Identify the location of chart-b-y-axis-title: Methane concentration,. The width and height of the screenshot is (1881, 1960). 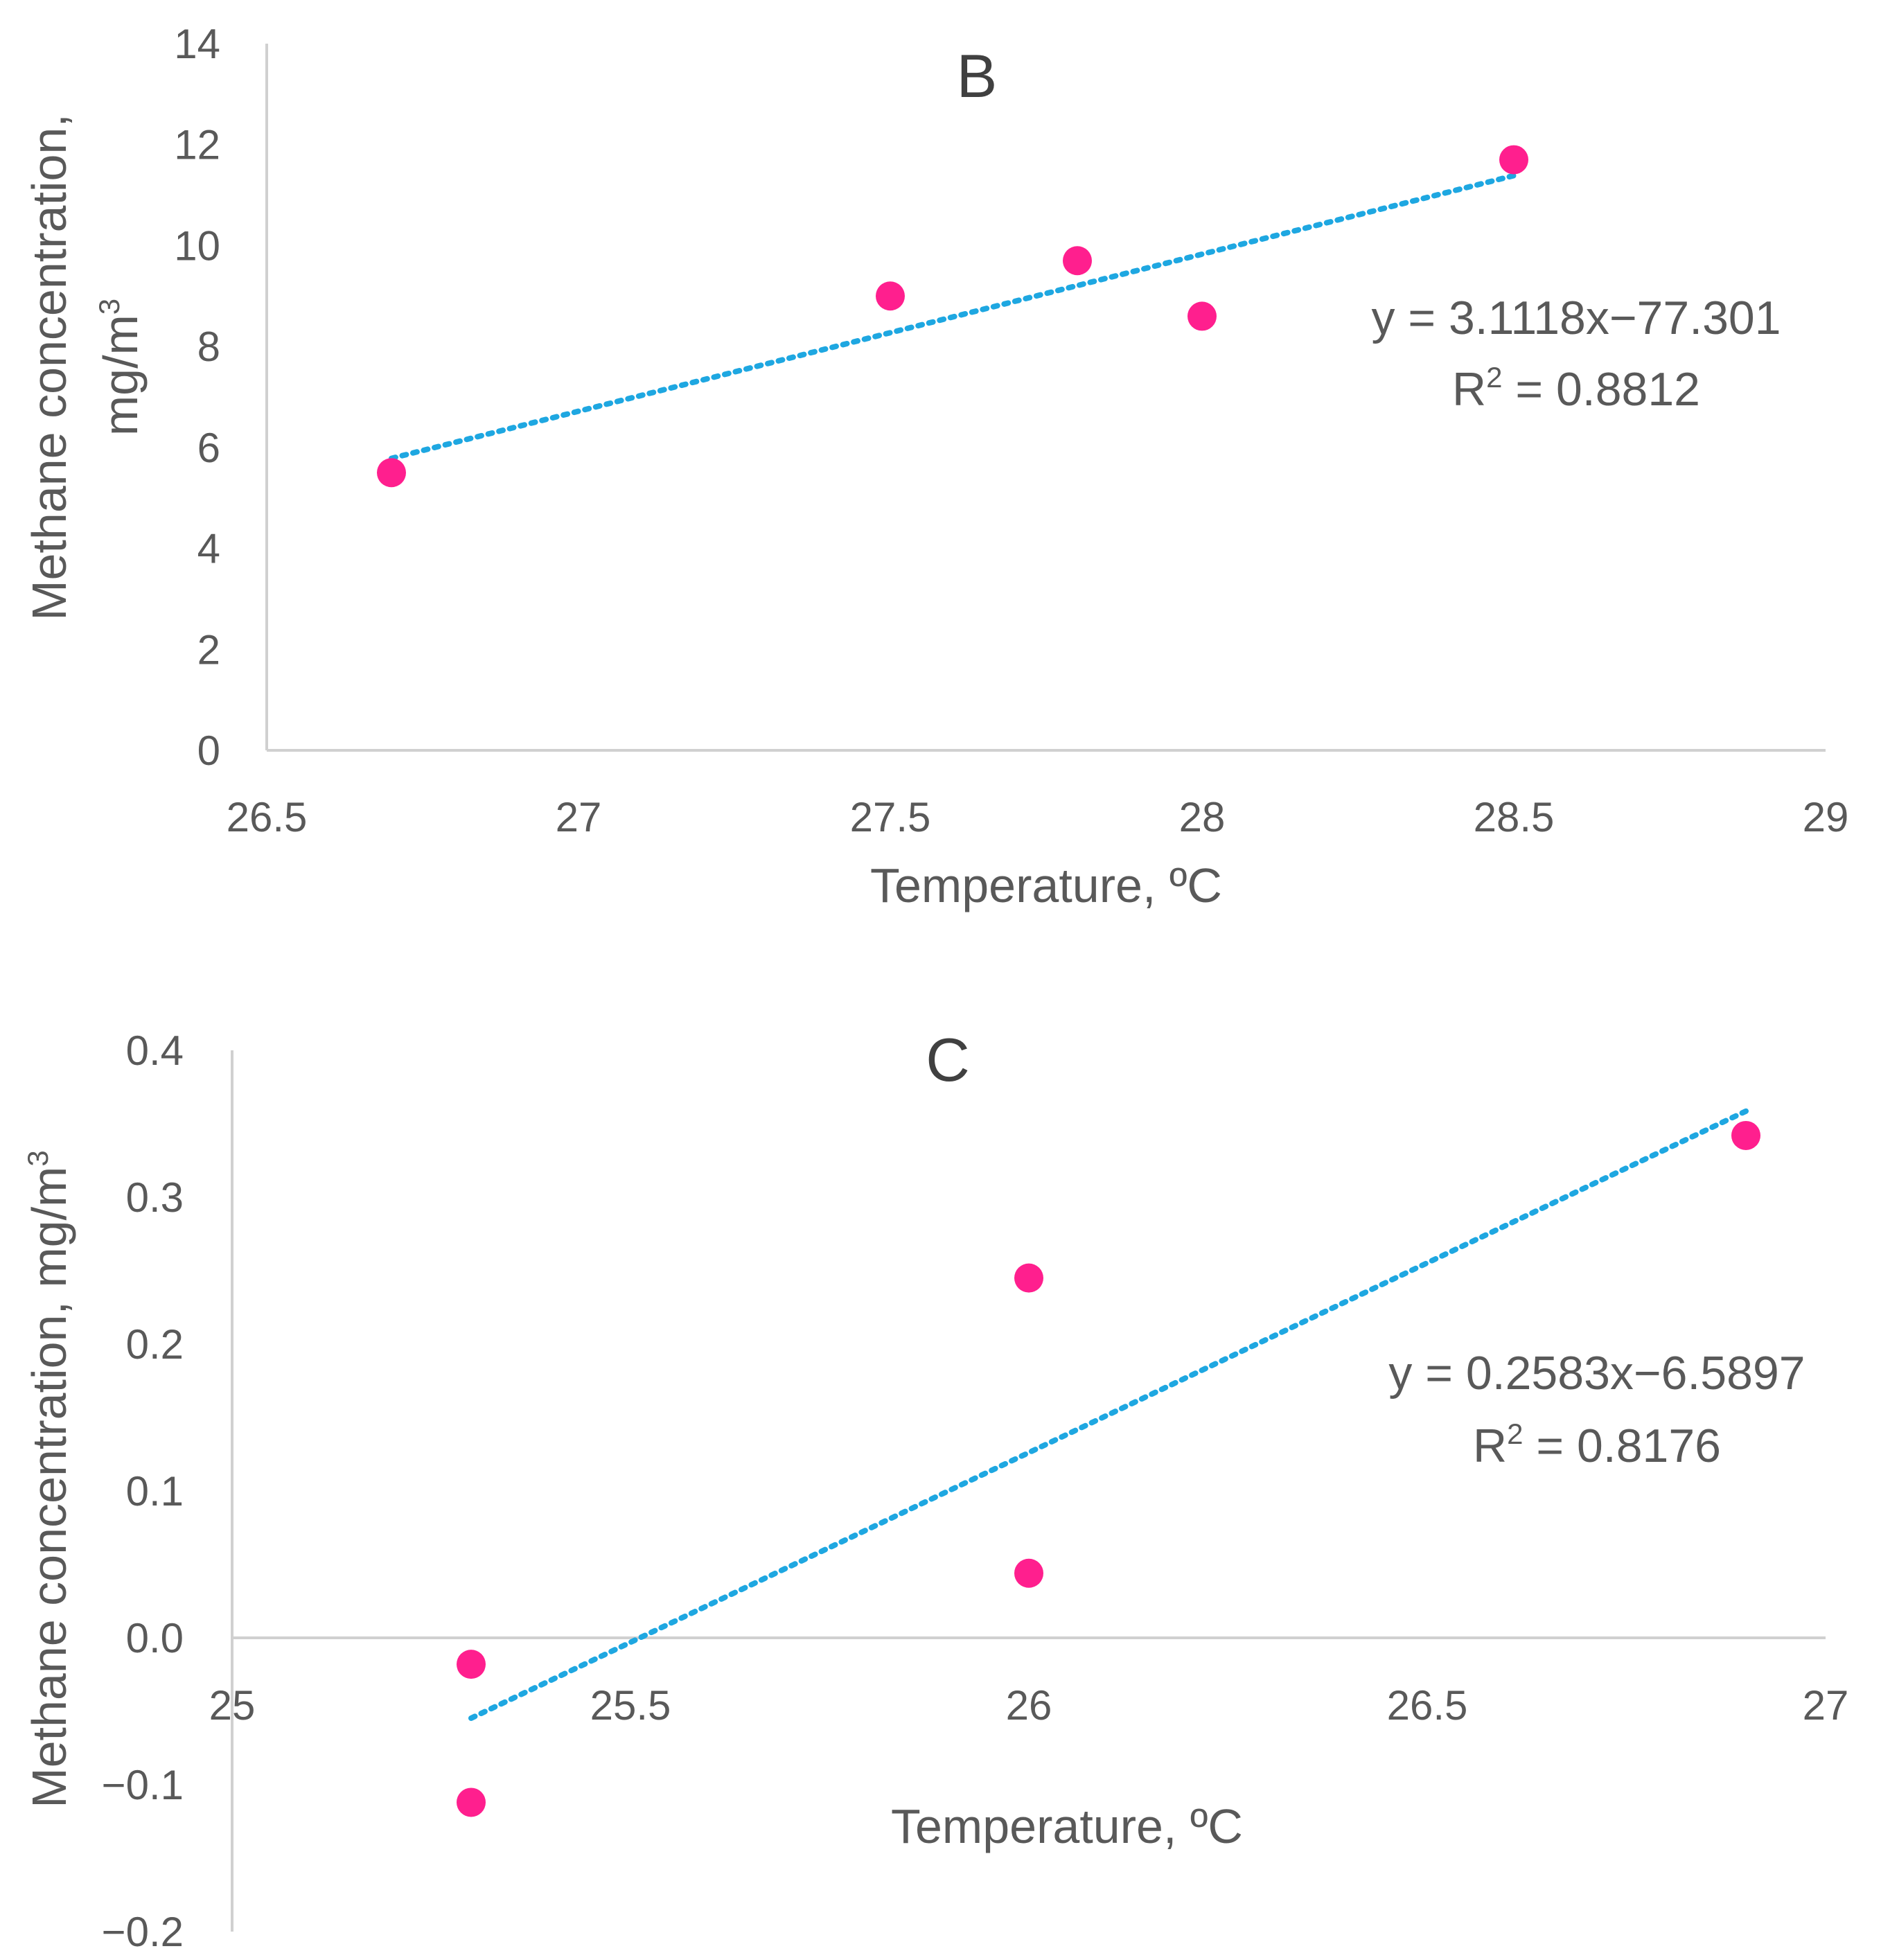
(49, 367).